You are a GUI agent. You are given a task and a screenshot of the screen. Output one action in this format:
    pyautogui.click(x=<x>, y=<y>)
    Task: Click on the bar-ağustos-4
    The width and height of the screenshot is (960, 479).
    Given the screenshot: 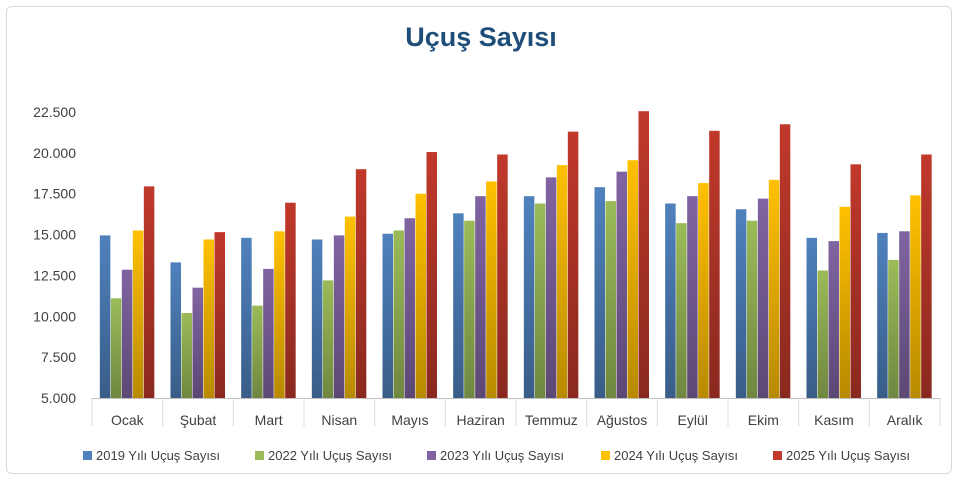 What is the action you would take?
    pyautogui.click(x=643, y=254)
    